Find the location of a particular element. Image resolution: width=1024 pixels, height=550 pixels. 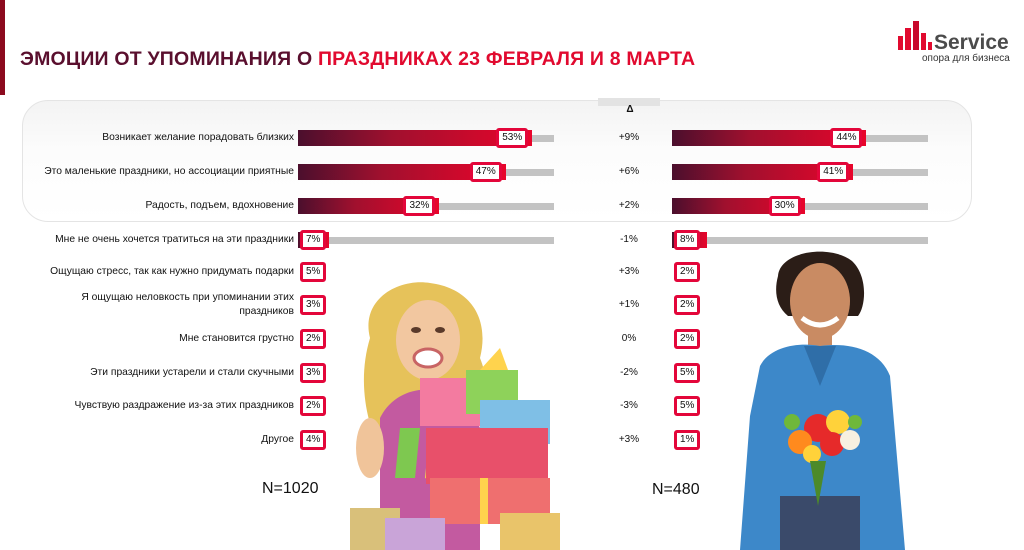

delta-value-row-7: 0% is located at coordinates (629, 338).